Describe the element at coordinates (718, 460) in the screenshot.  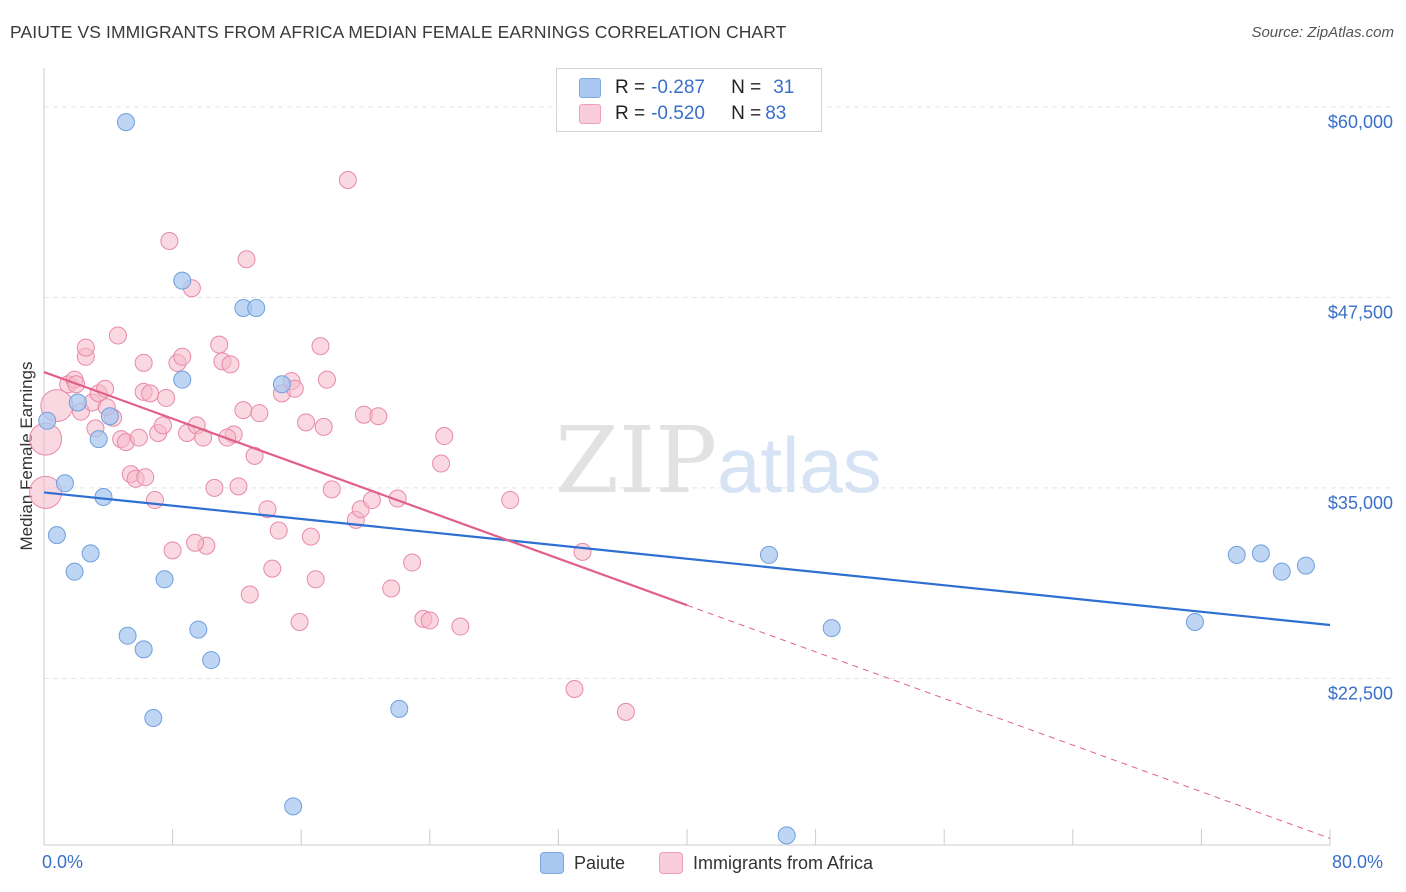
I see `watermark: ZIP atlas` at that location.